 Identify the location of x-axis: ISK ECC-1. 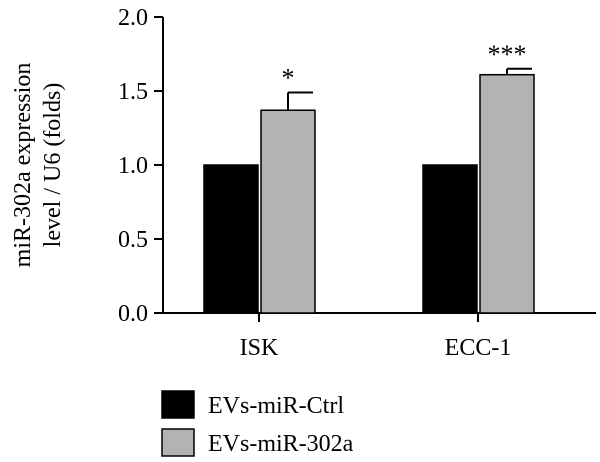
(379, 336).